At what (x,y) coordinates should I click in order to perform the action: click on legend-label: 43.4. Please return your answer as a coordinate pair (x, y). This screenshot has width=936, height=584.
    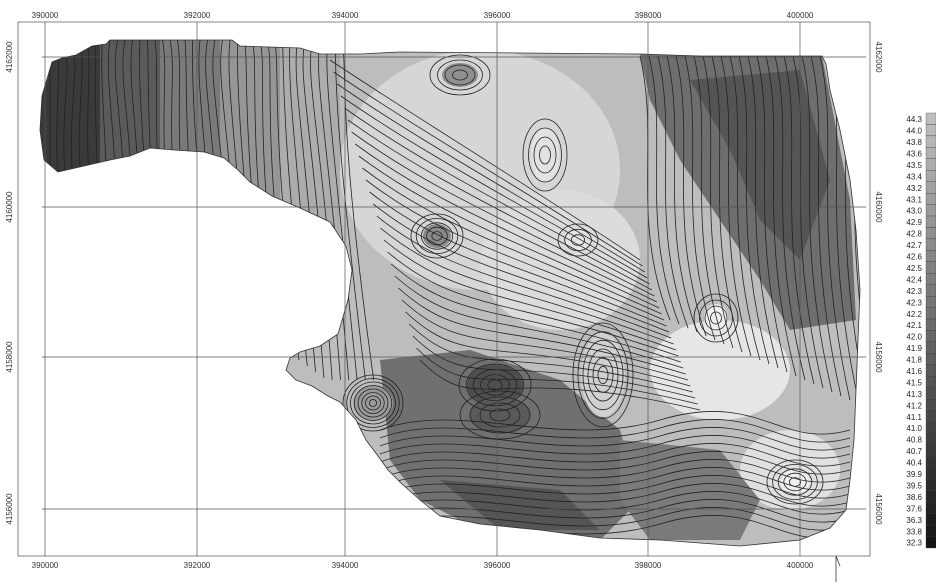
    Looking at the image, I should click on (914, 176).